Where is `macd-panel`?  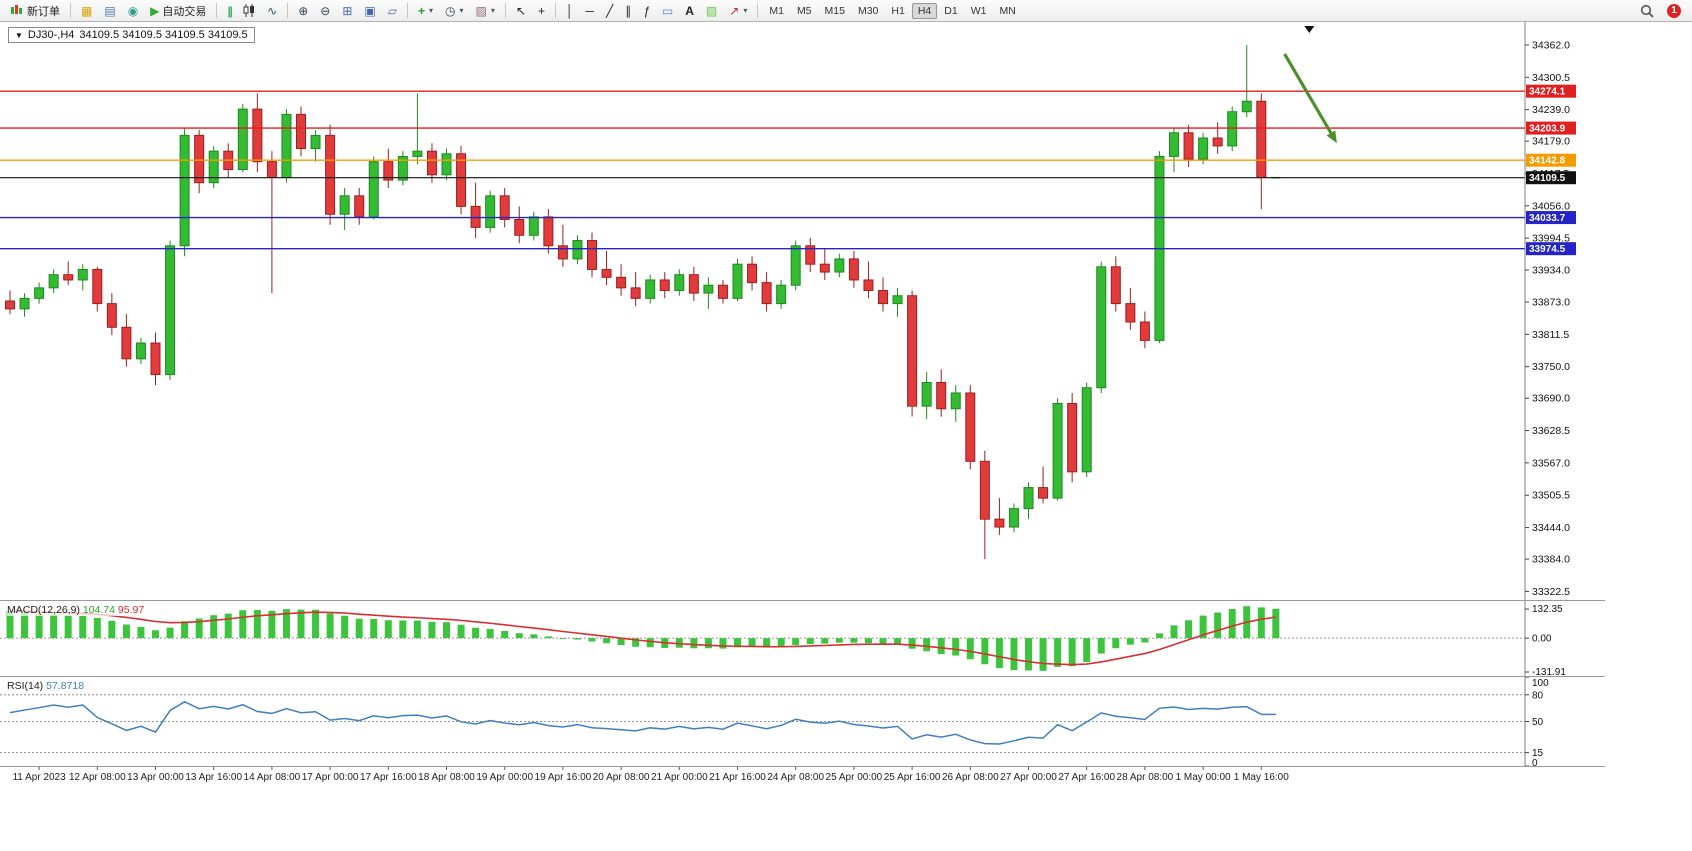
macd-panel is located at coordinates (762, 638).